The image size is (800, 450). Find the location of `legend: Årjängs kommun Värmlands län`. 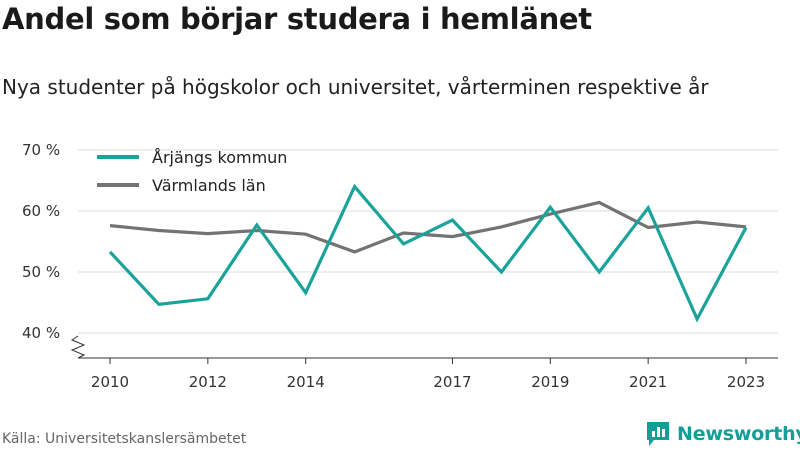

legend: Årjängs kommun Värmlands län is located at coordinates (192, 171).